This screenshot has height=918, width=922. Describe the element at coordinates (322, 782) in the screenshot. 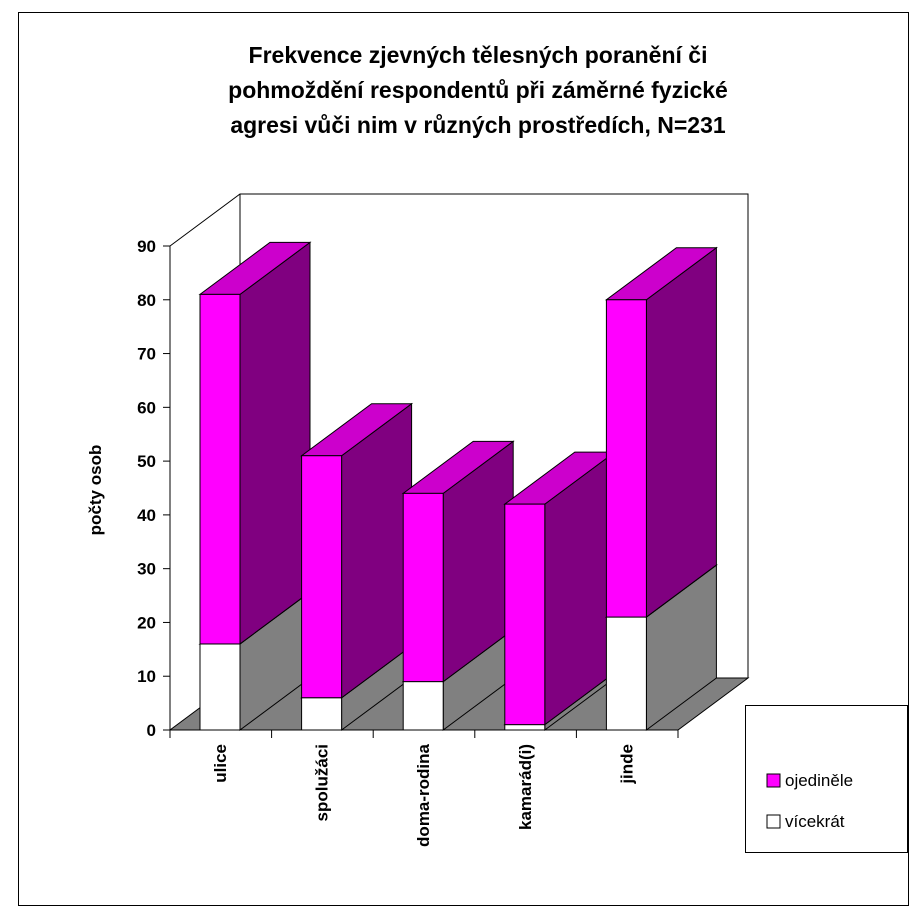

I see `x-tick-label: spolužáci` at that location.